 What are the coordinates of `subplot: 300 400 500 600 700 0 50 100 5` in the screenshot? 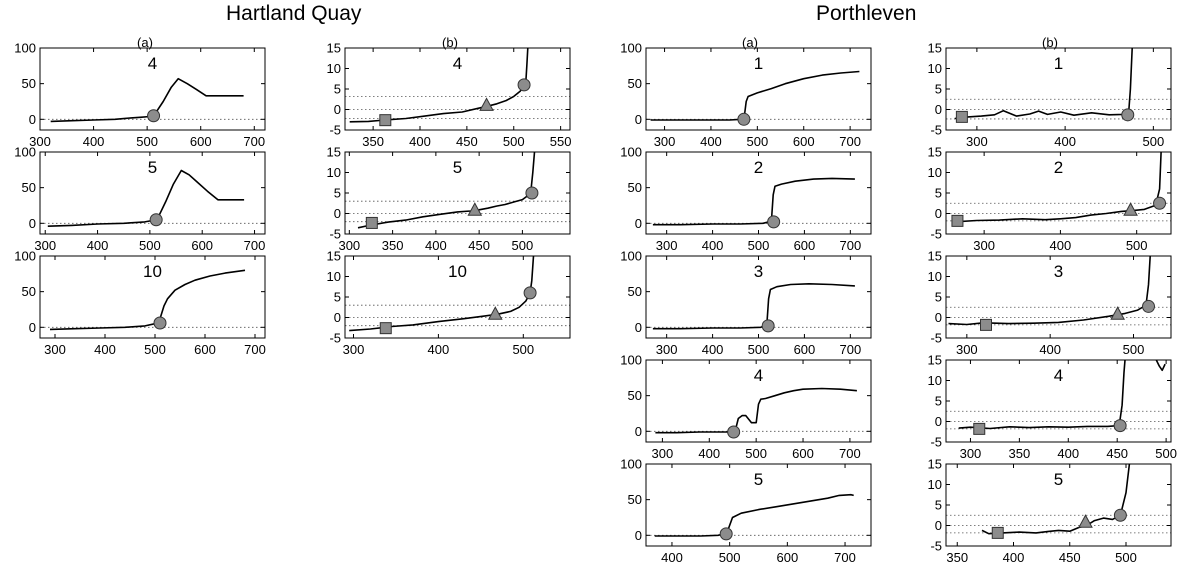 It's located at (140, 199).